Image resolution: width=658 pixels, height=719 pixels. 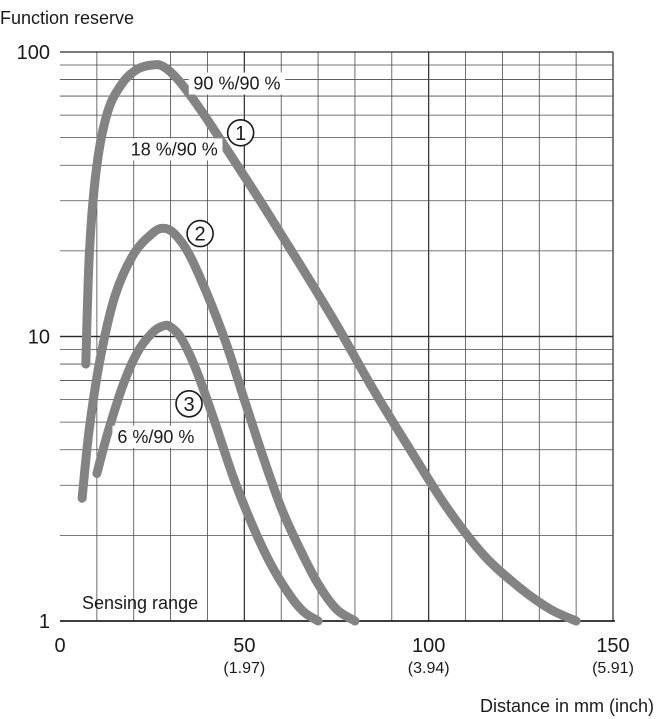 What do you see at coordinates (244, 668) in the screenshot?
I see `x-tick-sublabel: (1.97)` at bounding box center [244, 668].